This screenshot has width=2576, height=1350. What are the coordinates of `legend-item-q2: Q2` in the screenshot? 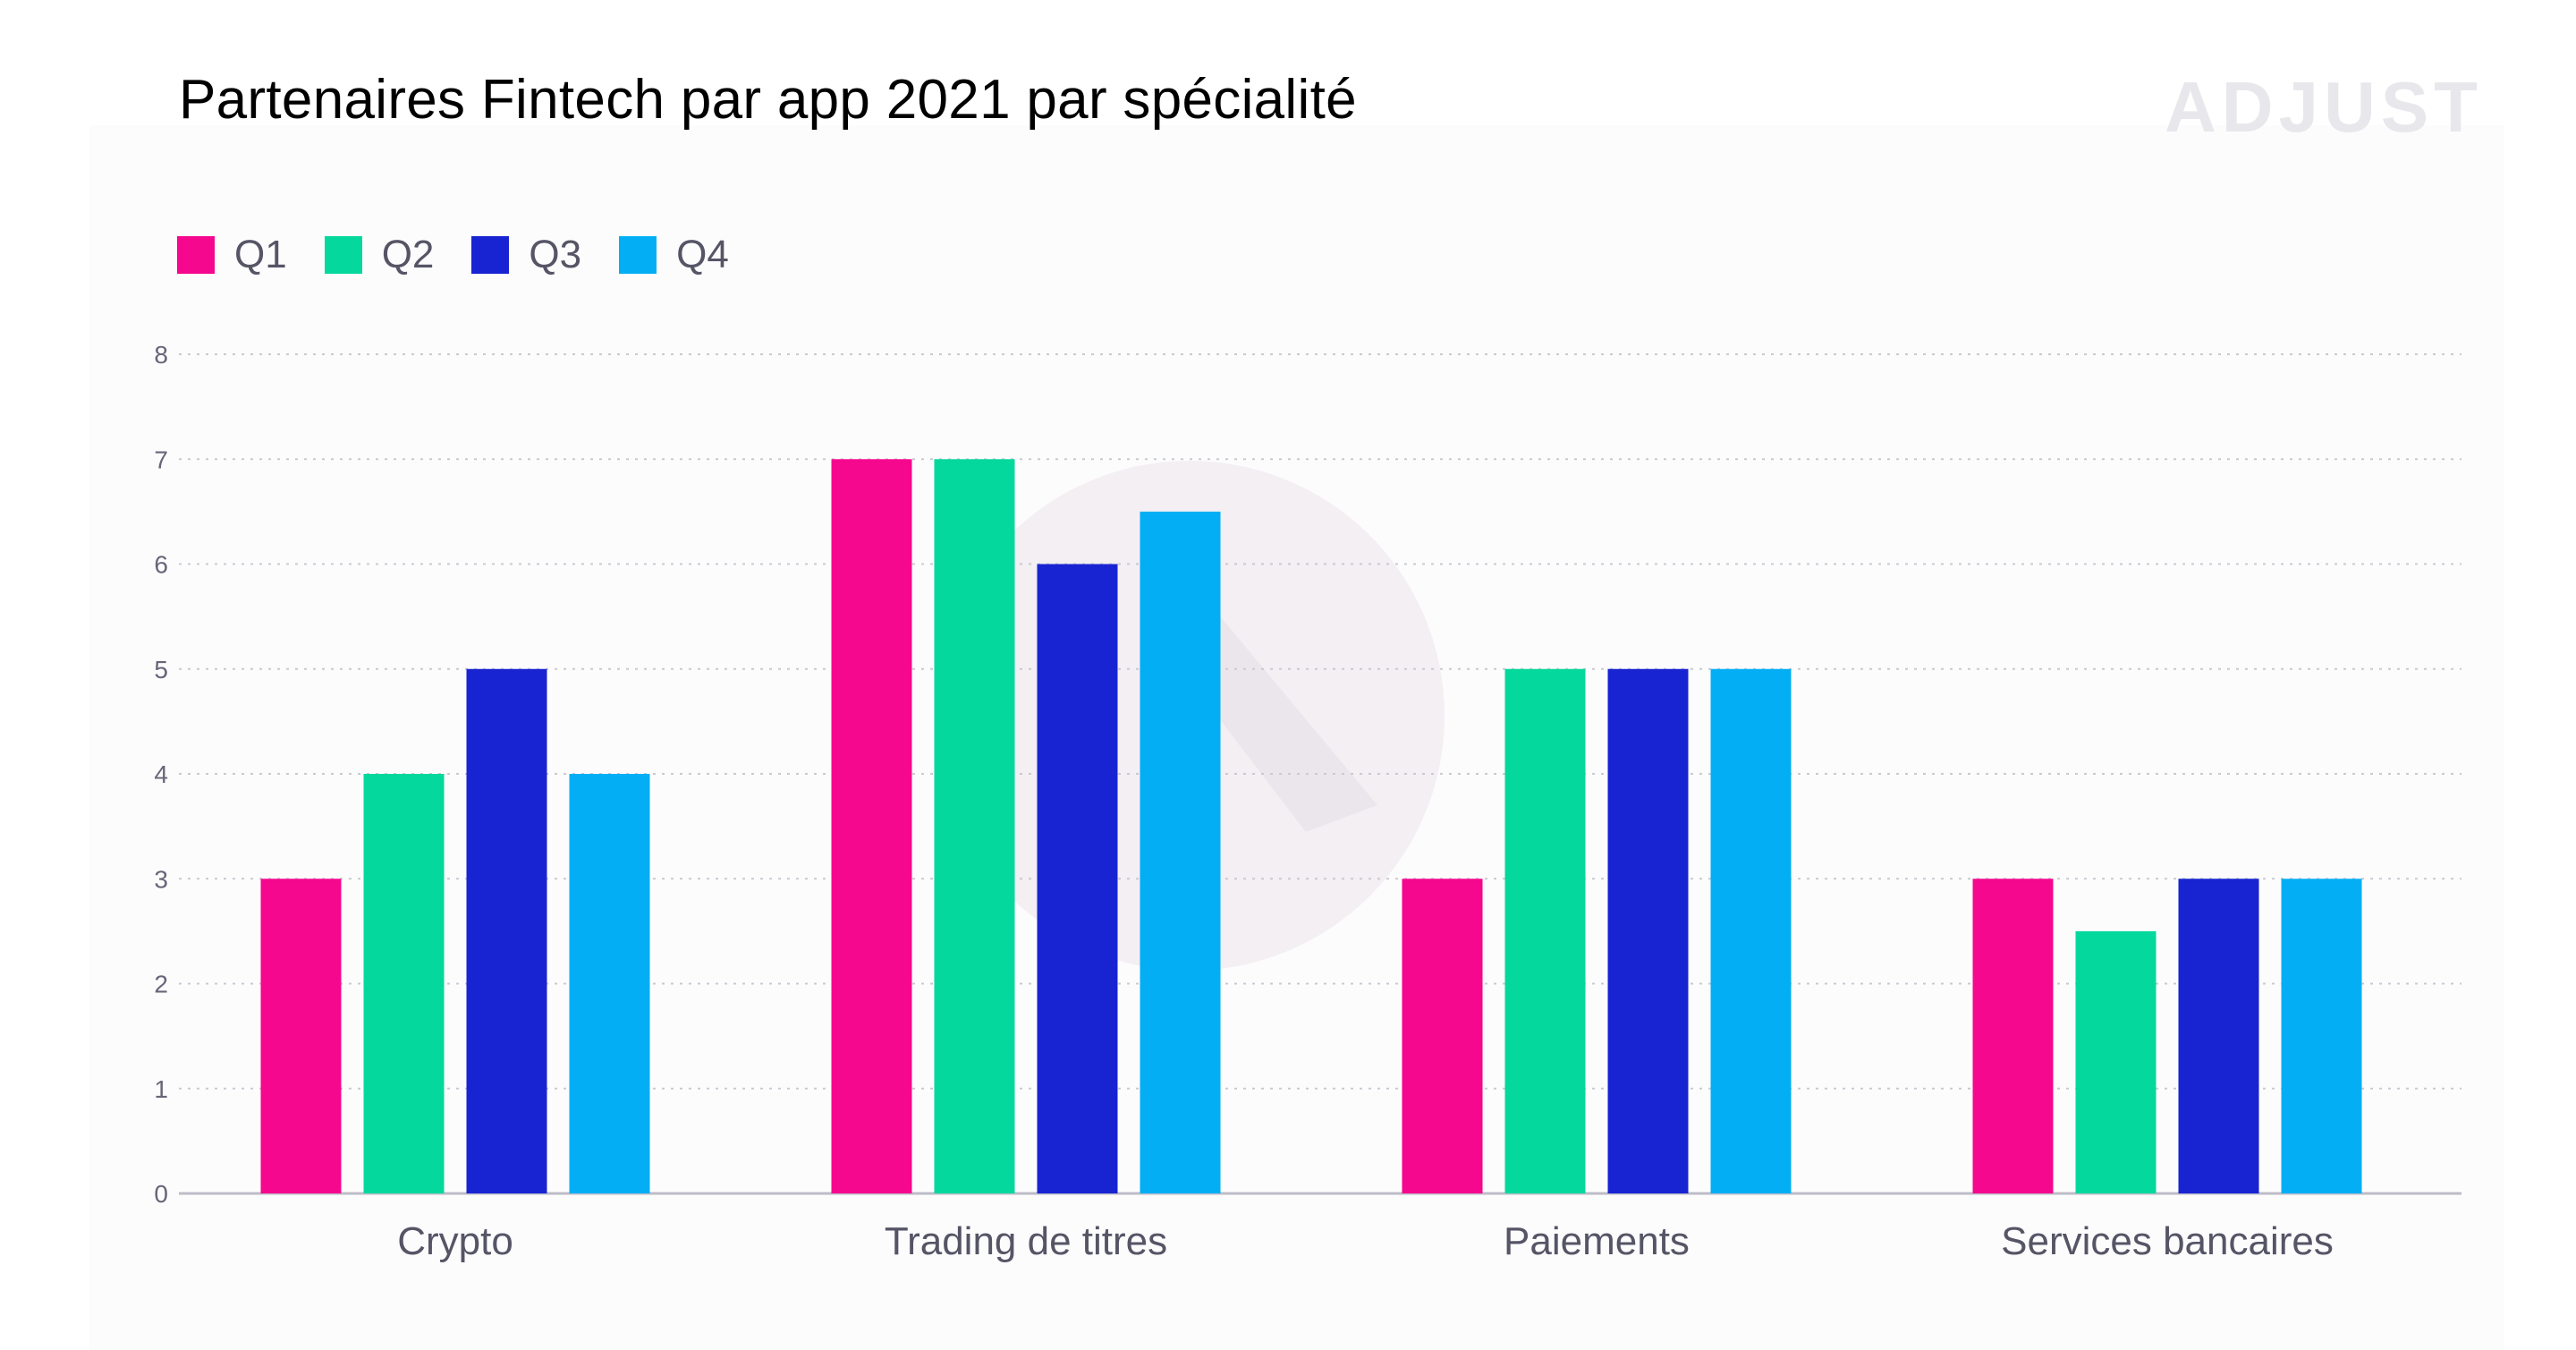 It's located at (379, 255).